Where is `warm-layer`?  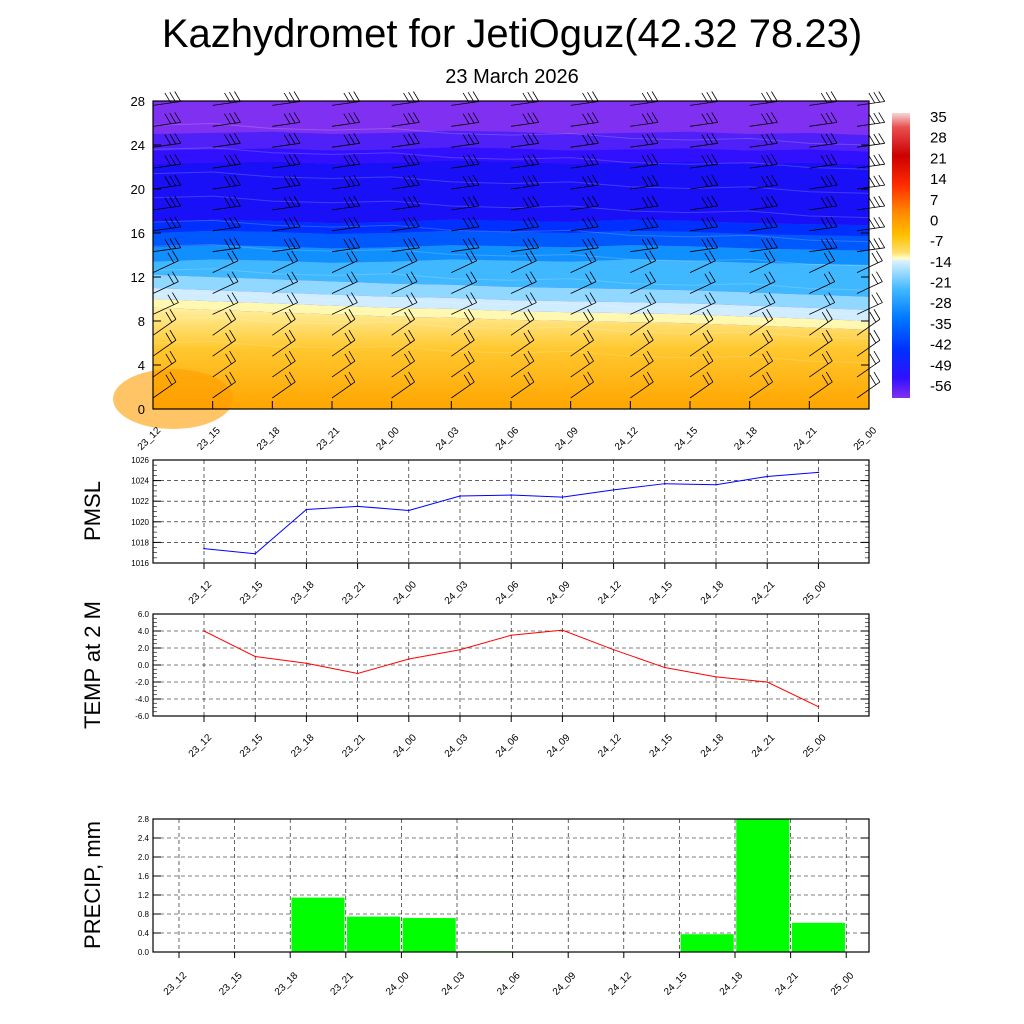 warm-layer is located at coordinates (511, 358).